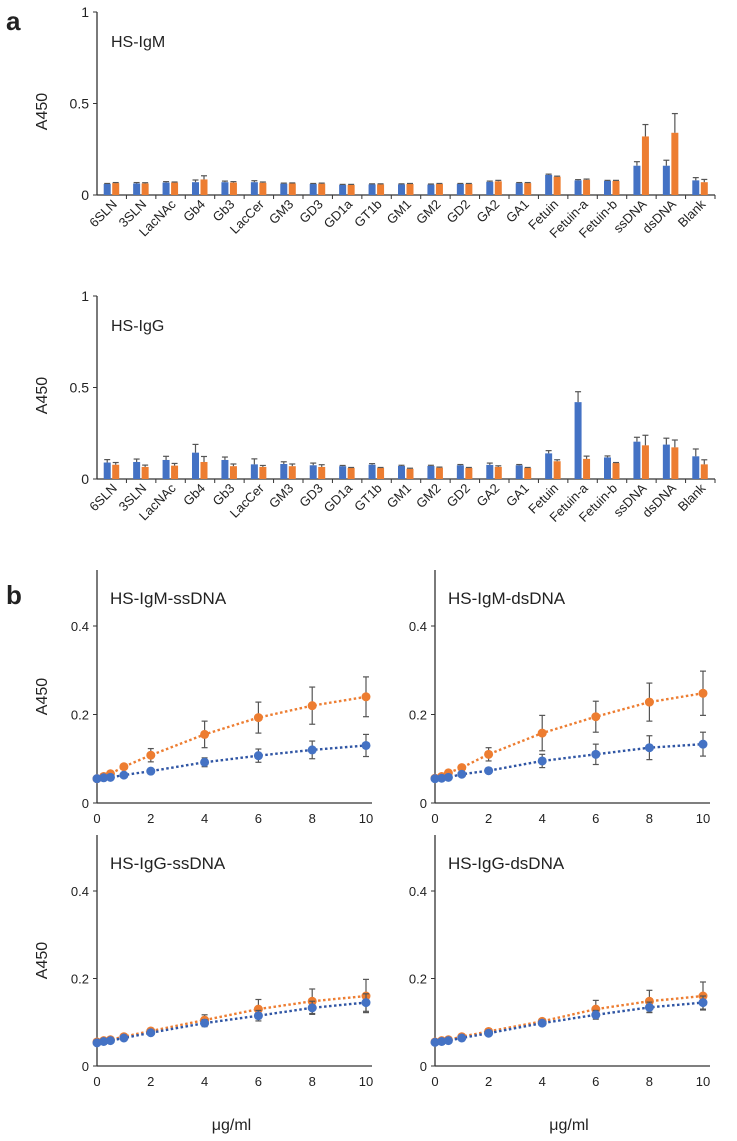 This screenshot has height=1141, width=737. Describe the element at coordinates (659, 500) in the screenshot. I see `x-tick-label: dsDNA` at that location.